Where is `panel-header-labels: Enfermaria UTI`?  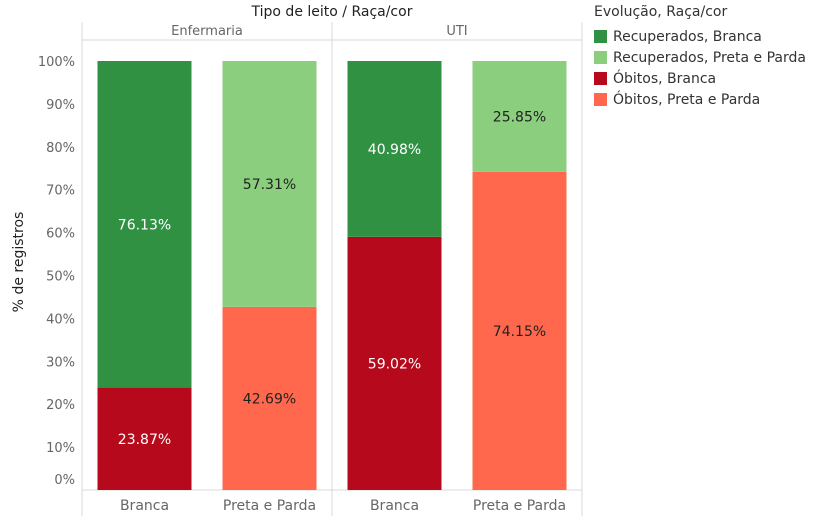 panel-header-labels: Enfermaria UTI is located at coordinates (319, 31).